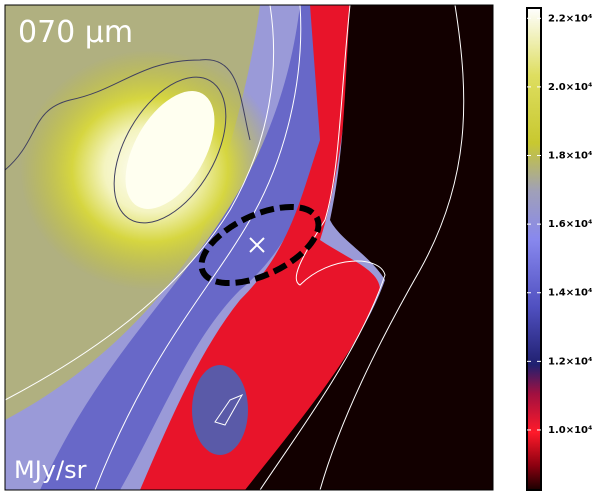  I want to click on colorbar-tick-label: 1.4×10⁴, so click(570, 293).